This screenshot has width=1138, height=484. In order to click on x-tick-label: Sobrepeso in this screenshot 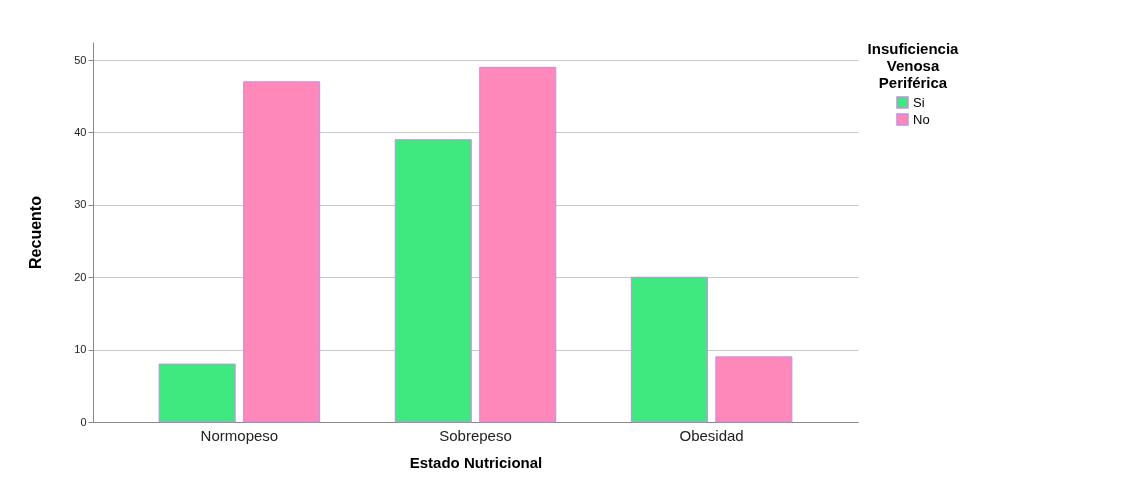, I will do `click(475, 435)`.